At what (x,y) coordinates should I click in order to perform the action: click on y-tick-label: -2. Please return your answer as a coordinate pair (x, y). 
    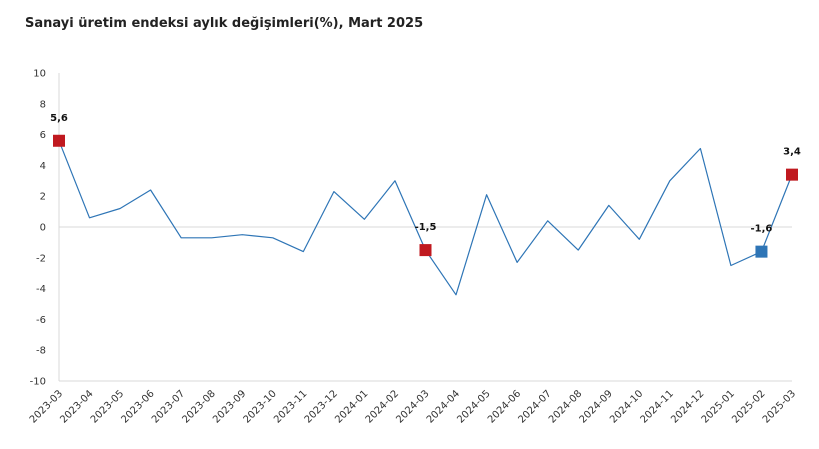
    Looking at the image, I should click on (41, 258).